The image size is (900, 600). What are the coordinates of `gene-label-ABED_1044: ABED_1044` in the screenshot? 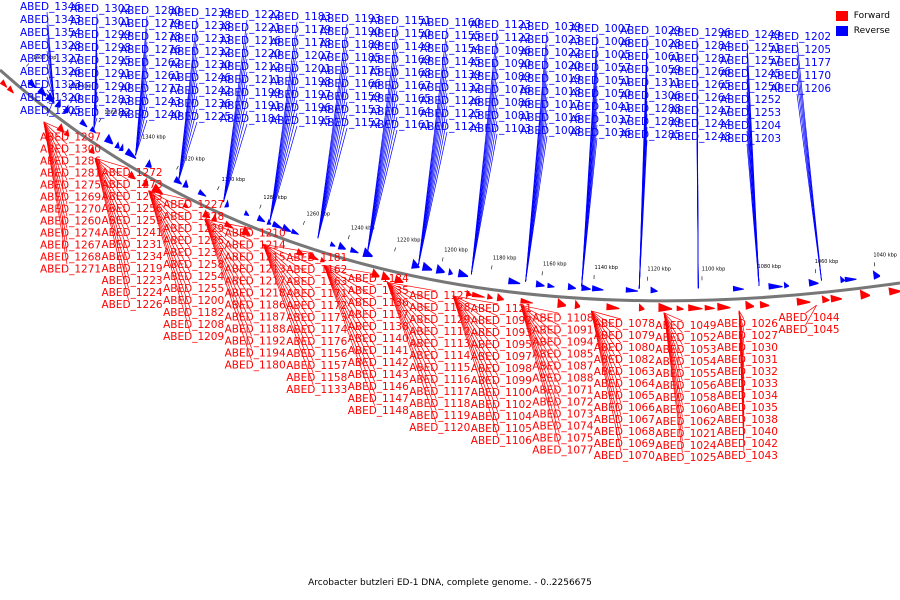 It's located at (809, 318).